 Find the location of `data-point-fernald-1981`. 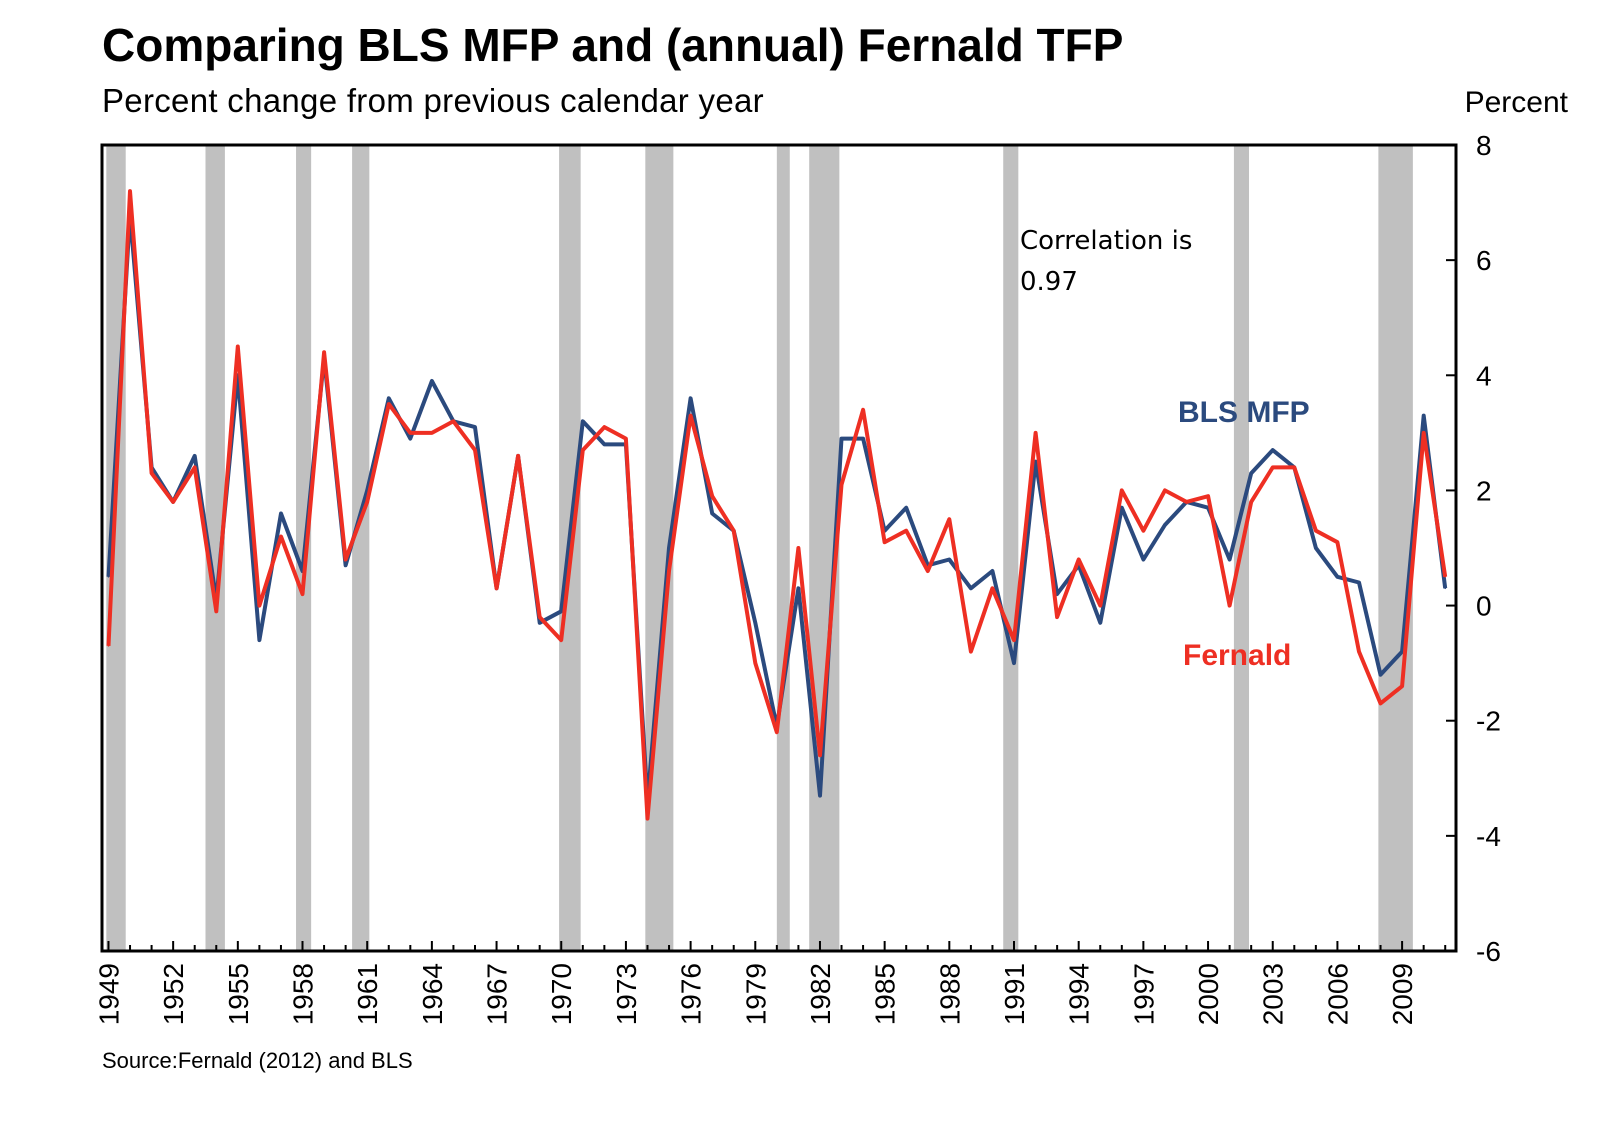

data-point-fernald-1981 is located at coordinates (798, 548).